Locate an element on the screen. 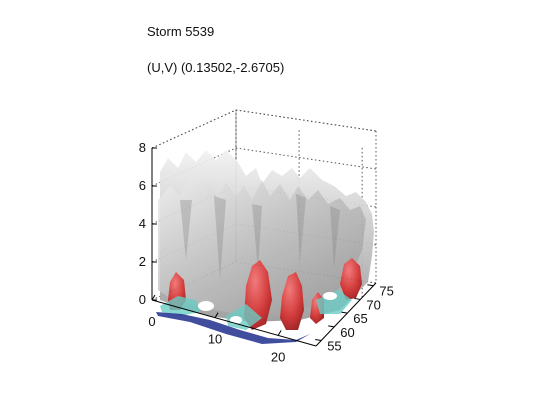 This screenshot has height=400, width=533. white-hole-right is located at coordinates (330, 296).